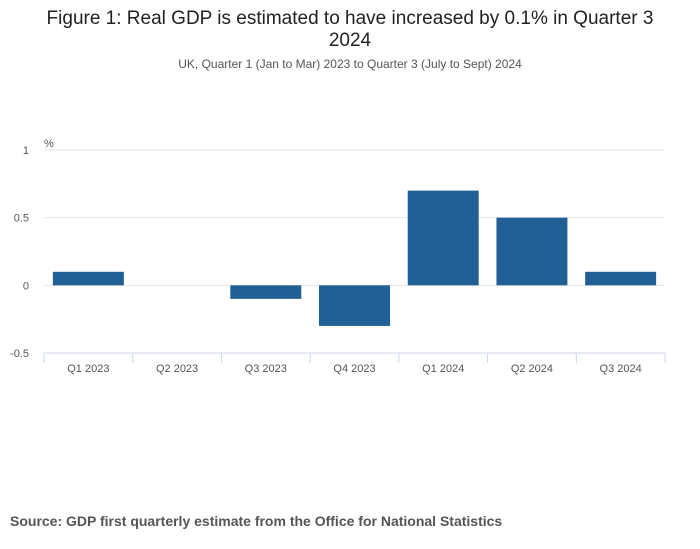  I want to click on y-tick-label: 0, so click(26, 286).